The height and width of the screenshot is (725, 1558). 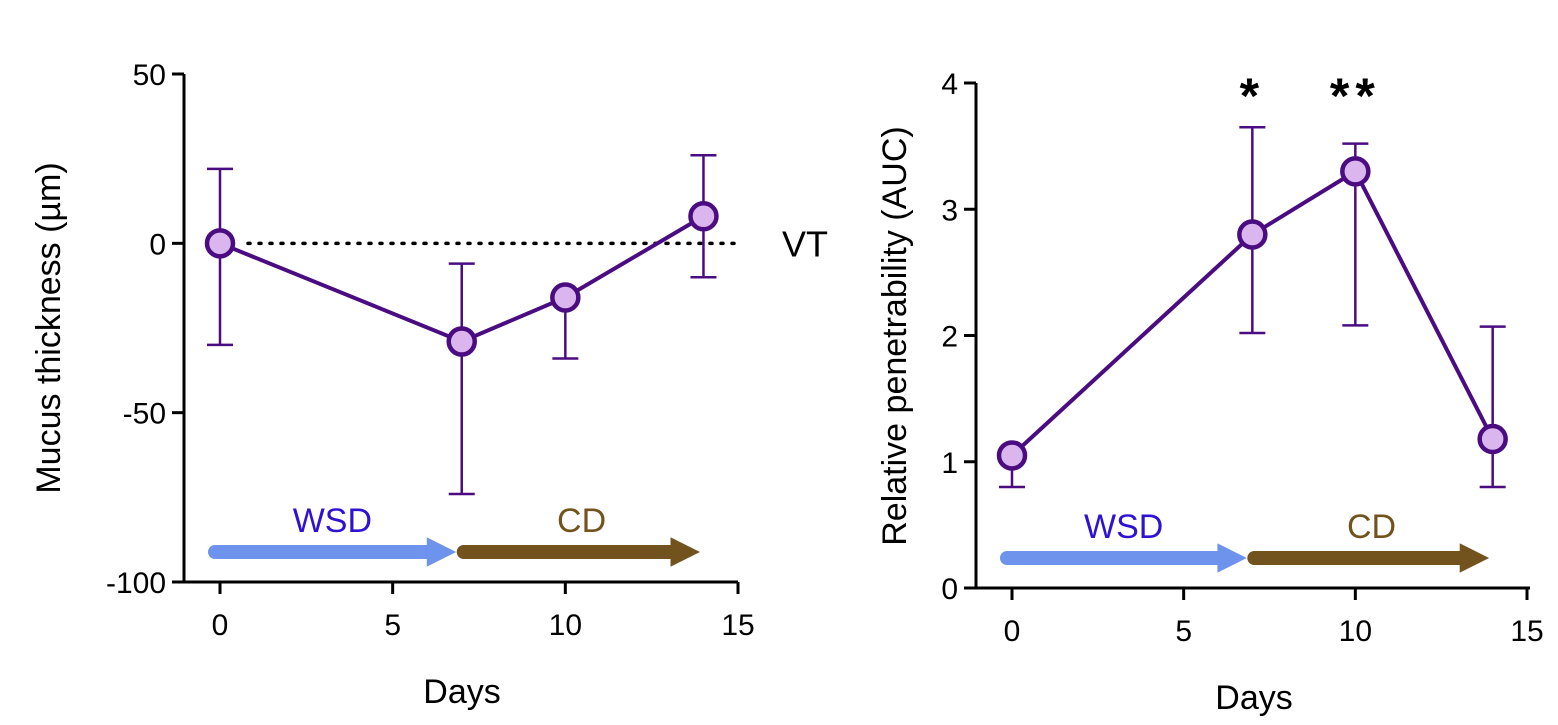 I want to click on mucus-thickness-series-line, so click(x=462, y=279).